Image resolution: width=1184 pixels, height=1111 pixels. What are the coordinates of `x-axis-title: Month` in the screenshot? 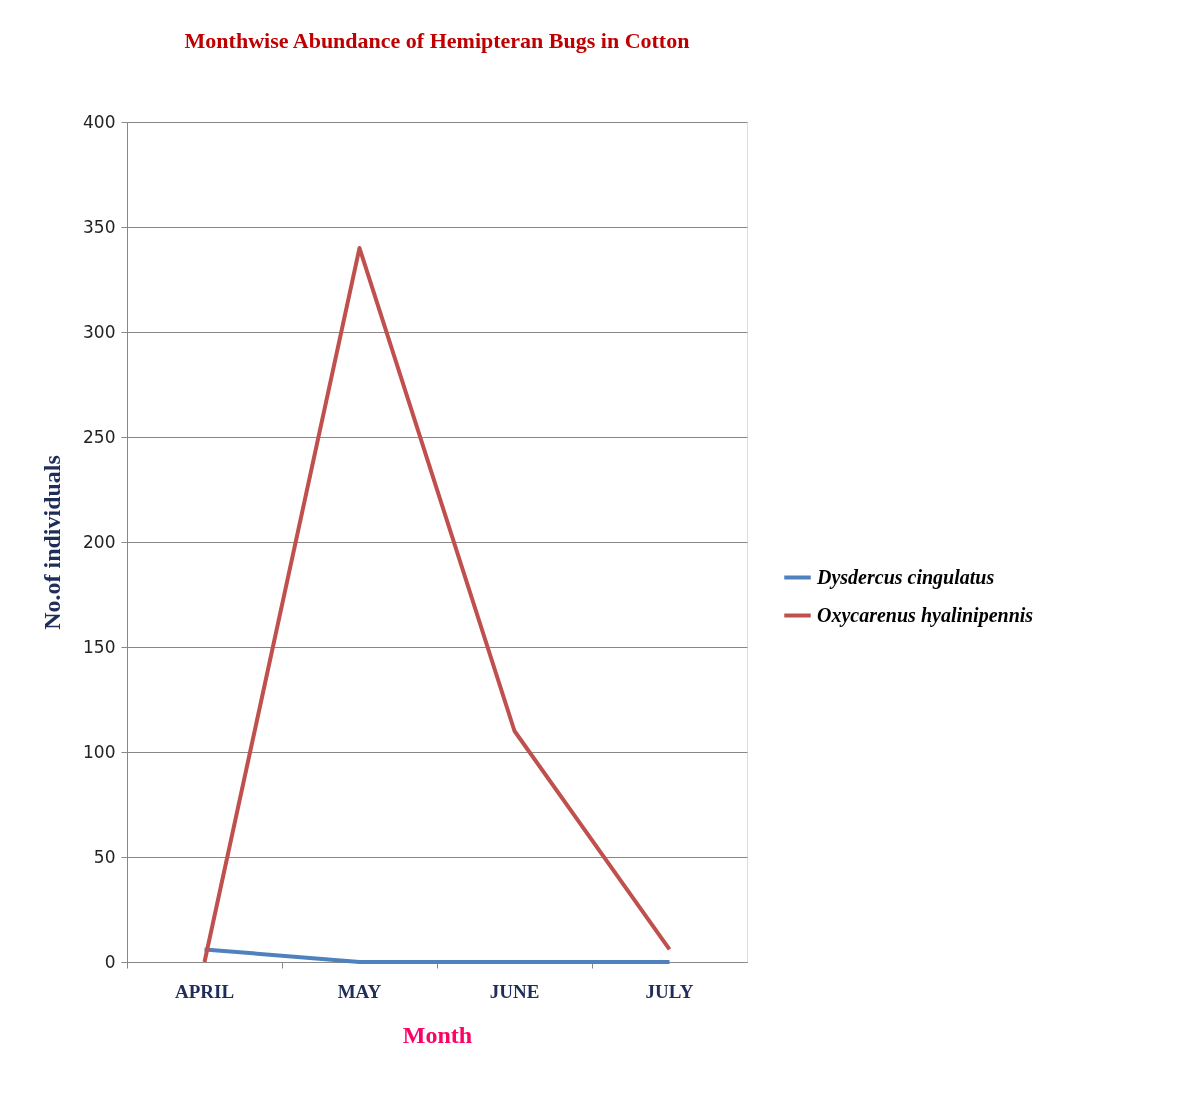 It's located at (437, 1034).